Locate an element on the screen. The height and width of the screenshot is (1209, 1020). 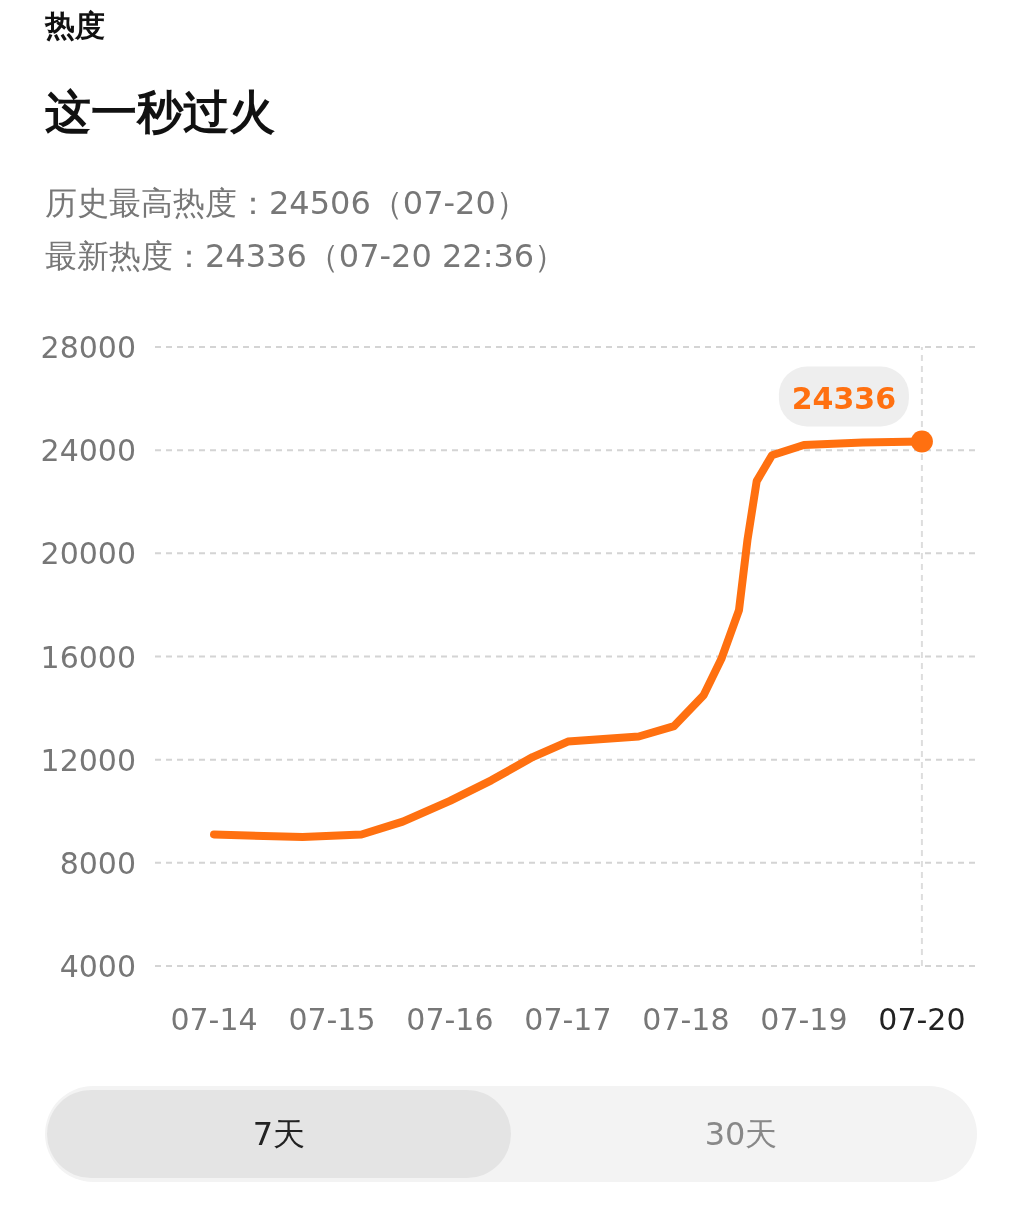
y-tick-label: 8000 is located at coordinates (97, 863).